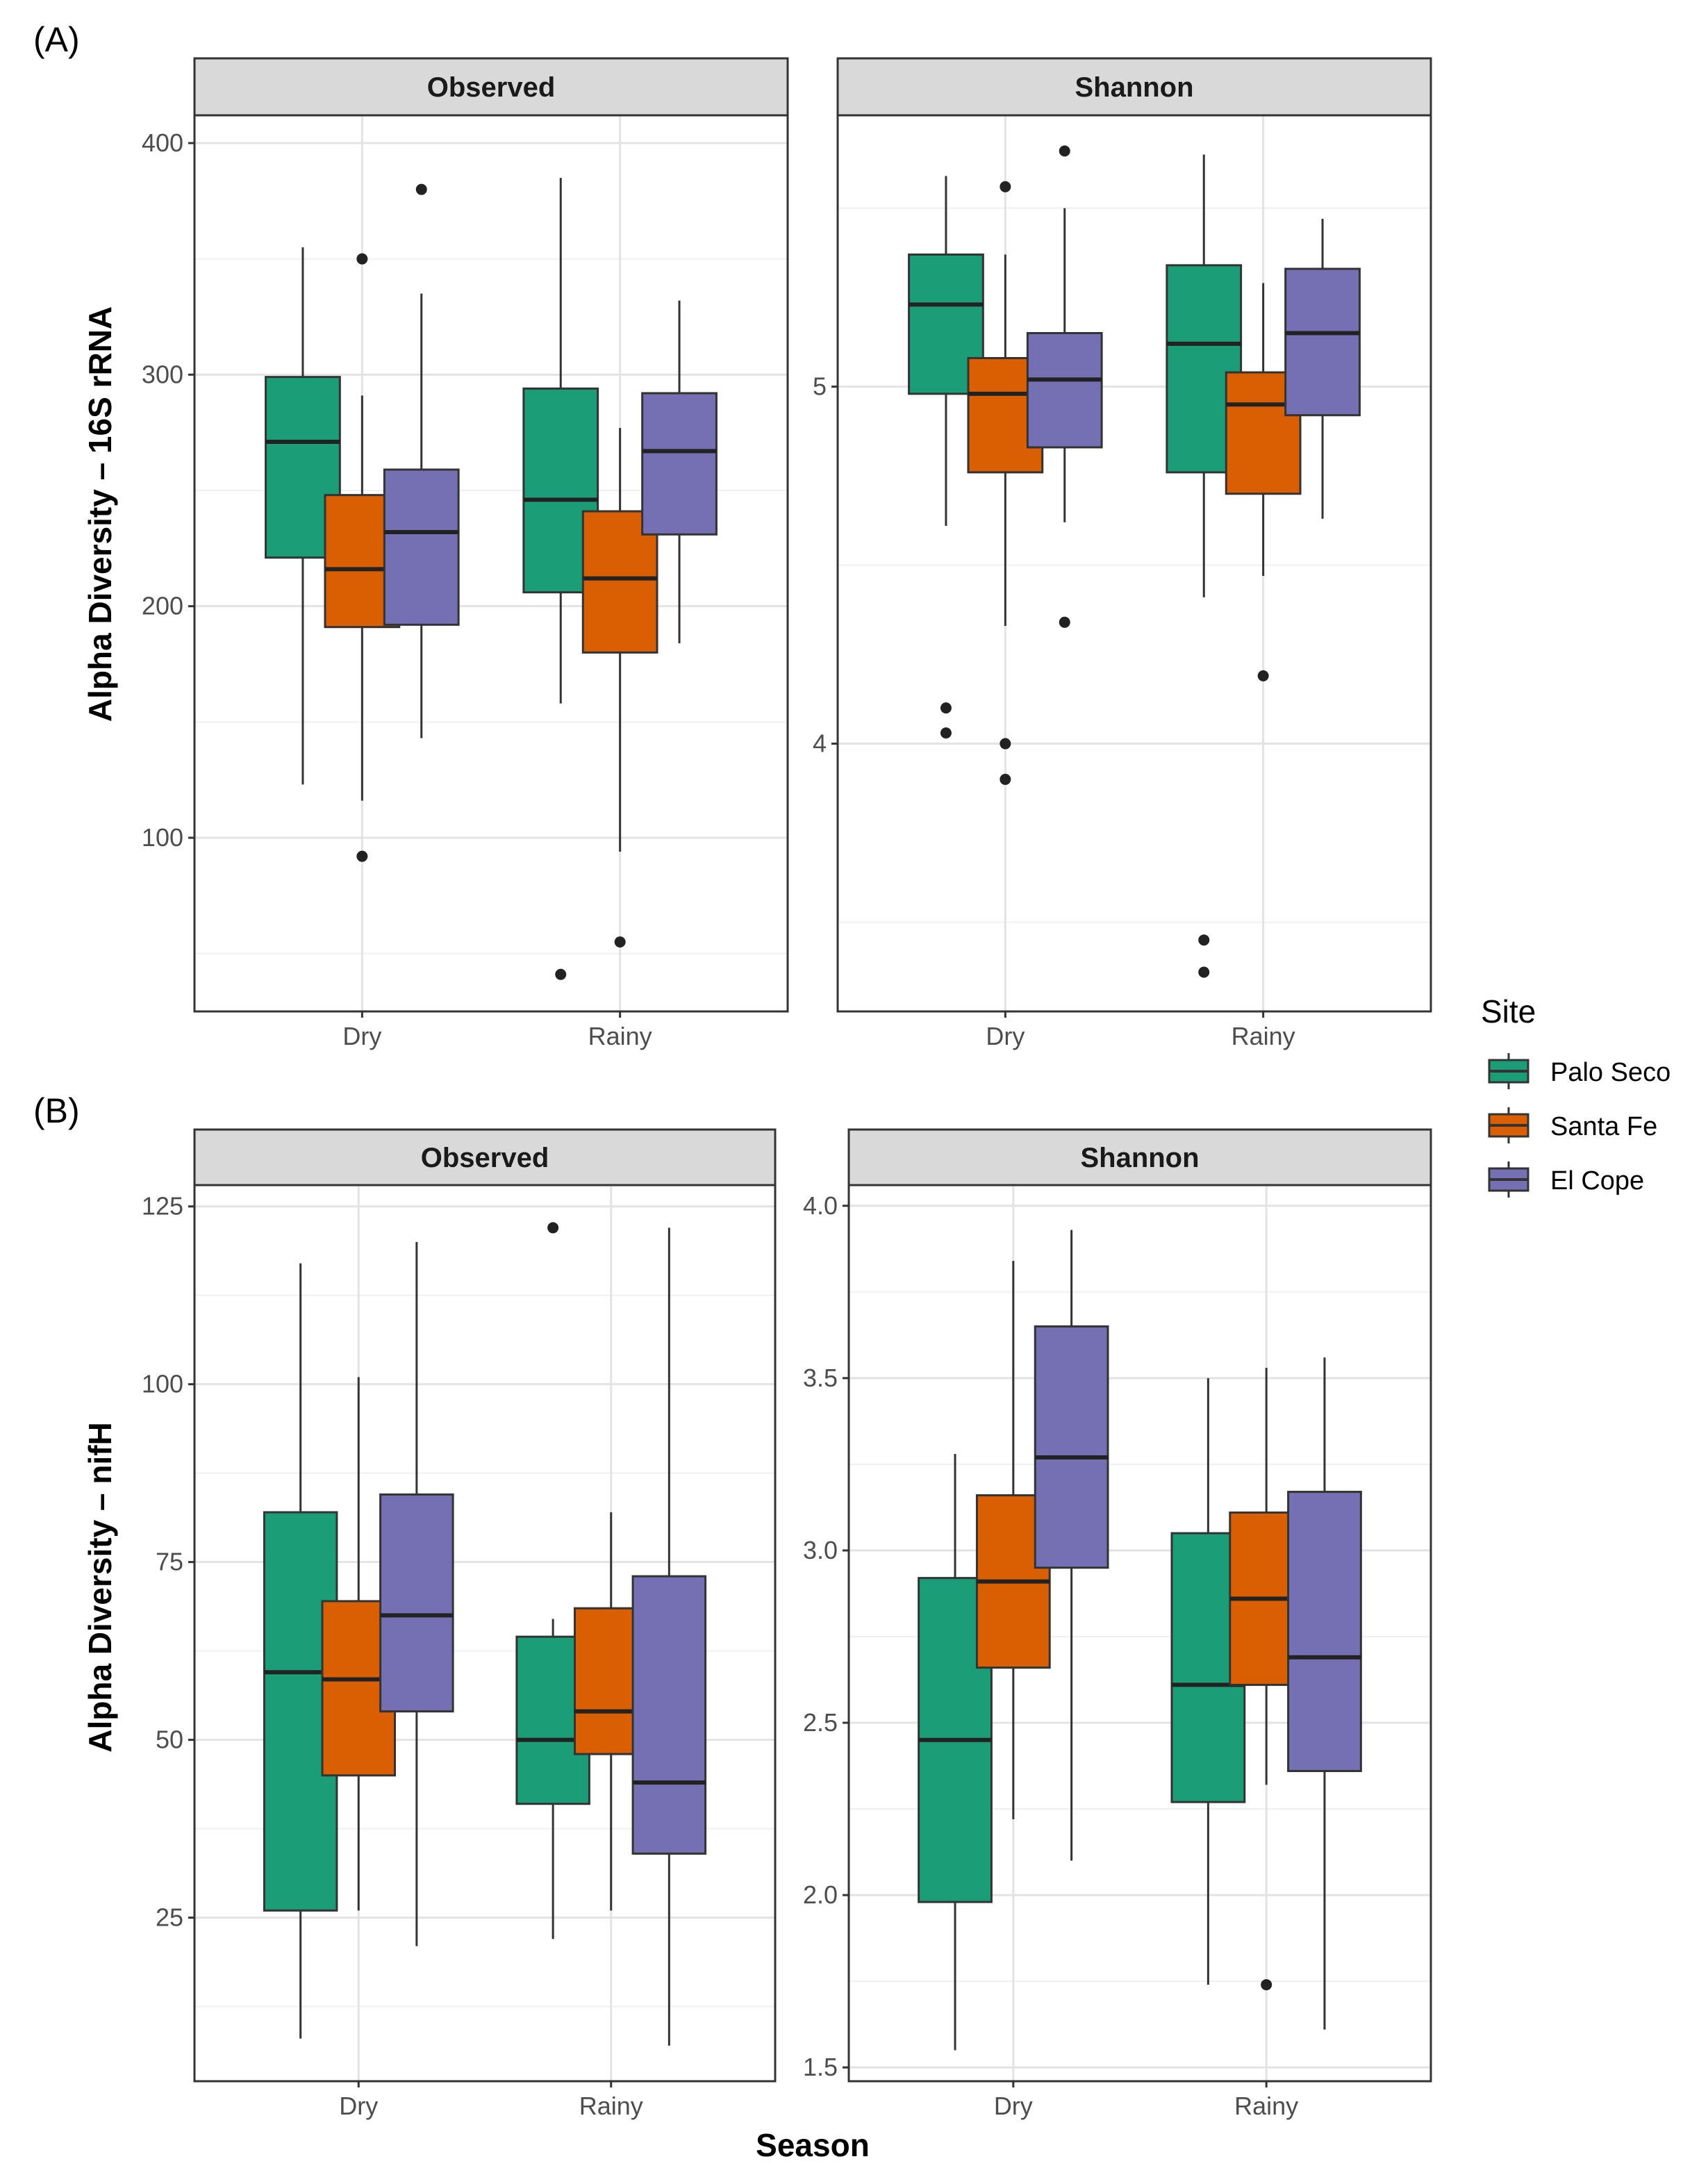 This screenshot has height=2175, width=1708. I want to click on panel-a-observed-box-el-cope-dry-outlier, so click(421, 189).